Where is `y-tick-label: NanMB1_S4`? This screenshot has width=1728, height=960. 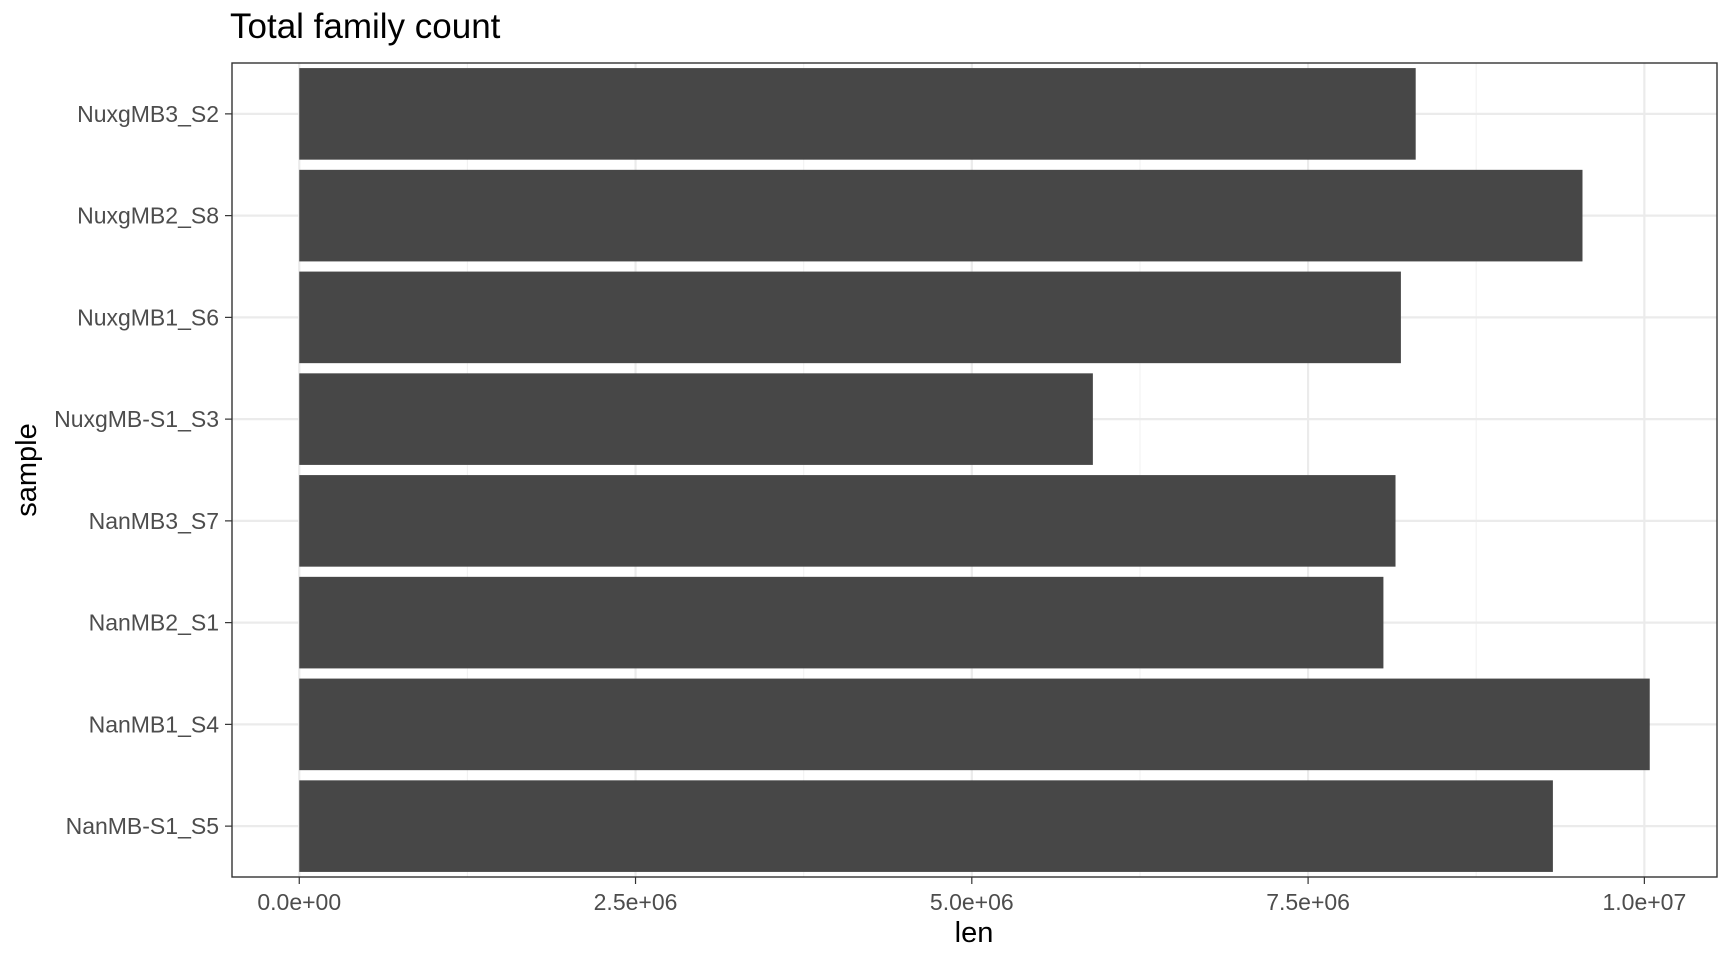
y-tick-label: NanMB1_S4 is located at coordinates (154, 724).